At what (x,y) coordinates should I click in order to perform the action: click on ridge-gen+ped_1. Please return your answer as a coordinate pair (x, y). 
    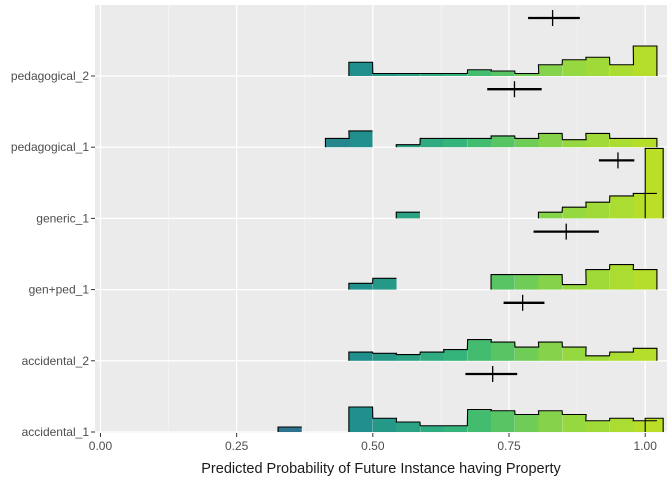
    Looking at the image, I should click on (503, 277).